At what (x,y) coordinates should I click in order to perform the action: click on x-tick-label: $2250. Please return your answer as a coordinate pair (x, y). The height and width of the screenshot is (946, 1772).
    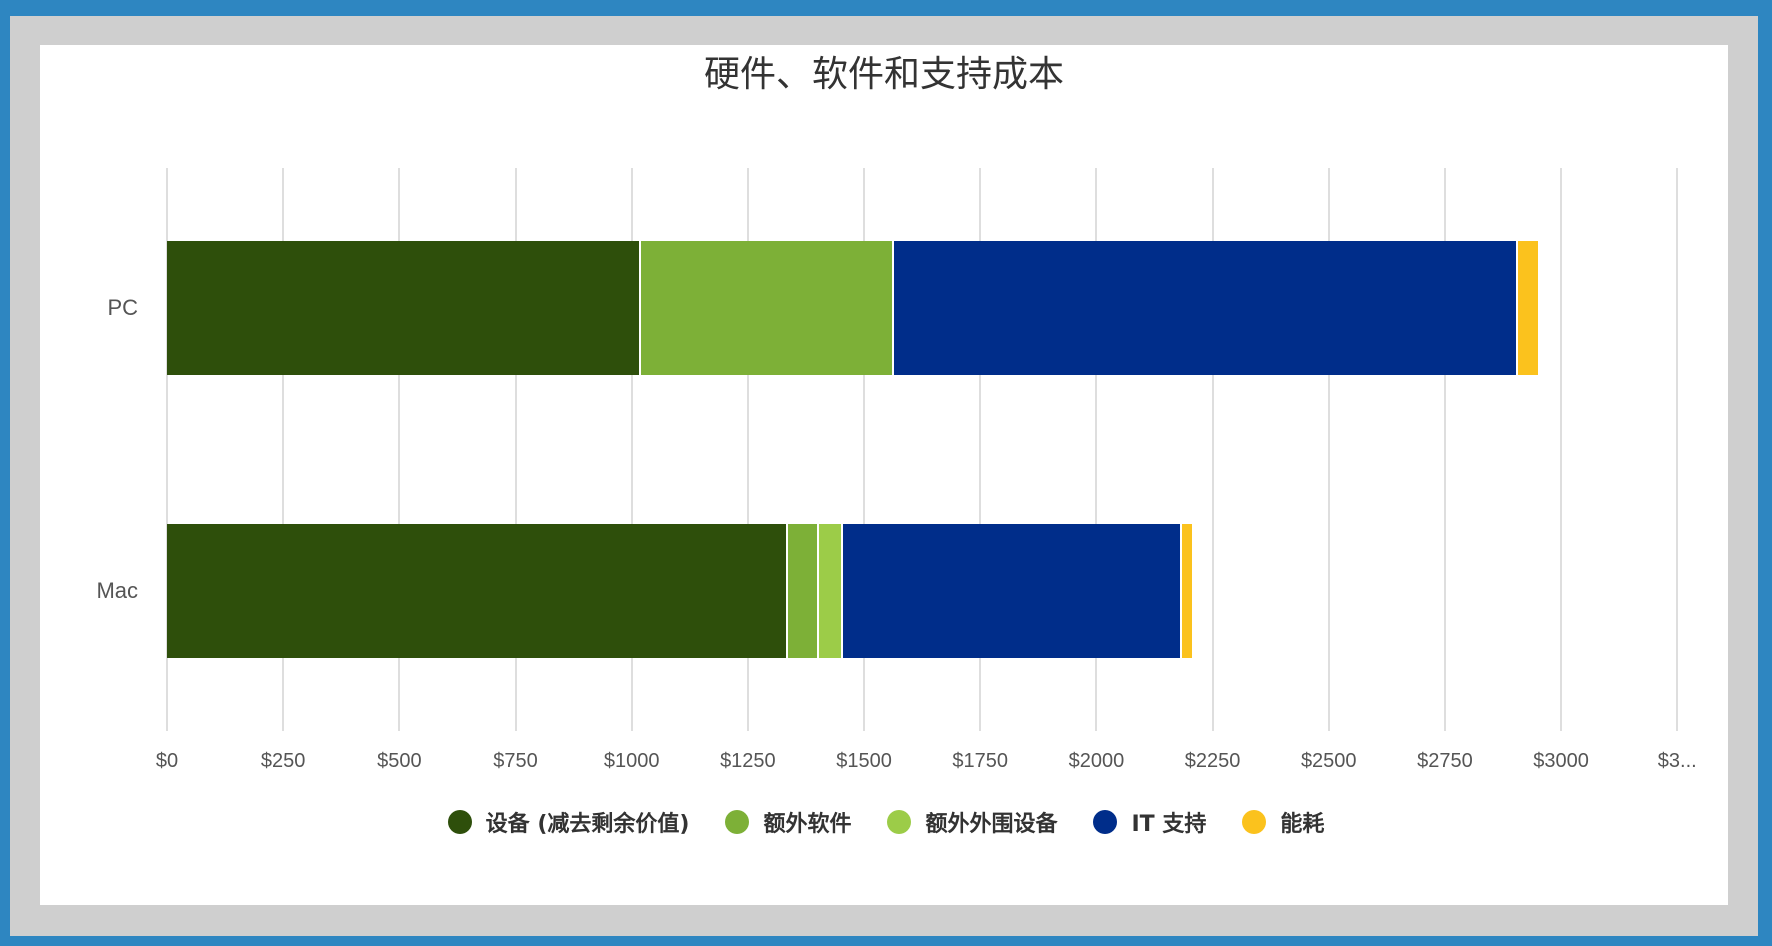
    Looking at the image, I should click on (1212, 761).